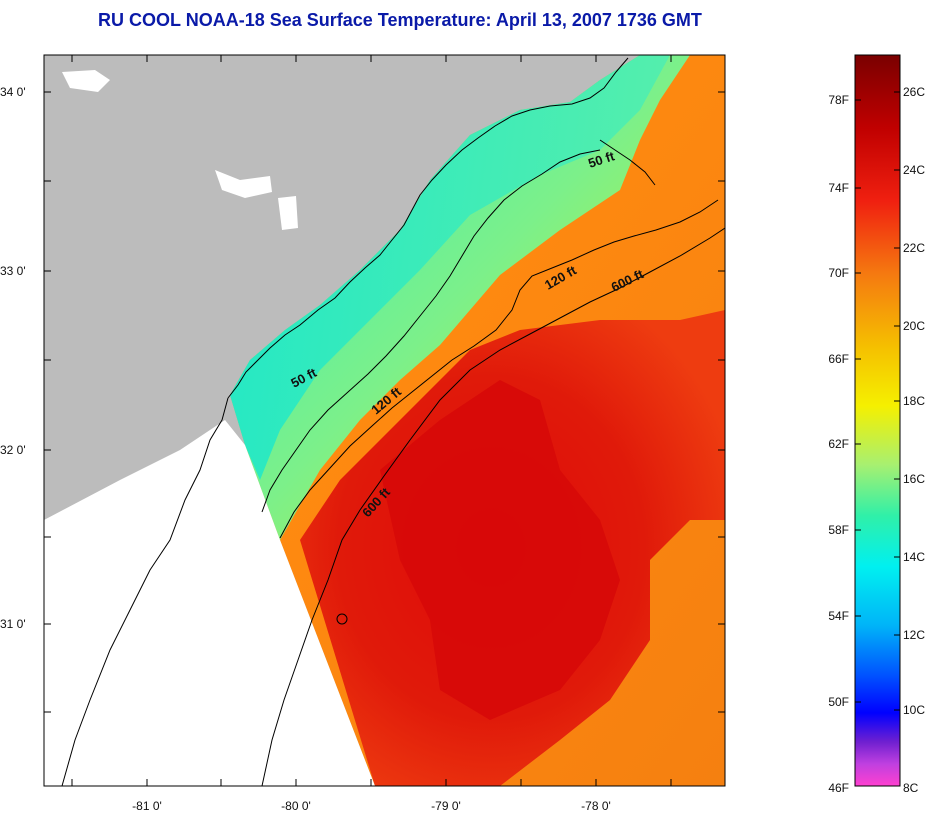 The height and width of the screenshot is (817, 928). I want to click on colorbar-label-c: 22C, so click(914, 248).